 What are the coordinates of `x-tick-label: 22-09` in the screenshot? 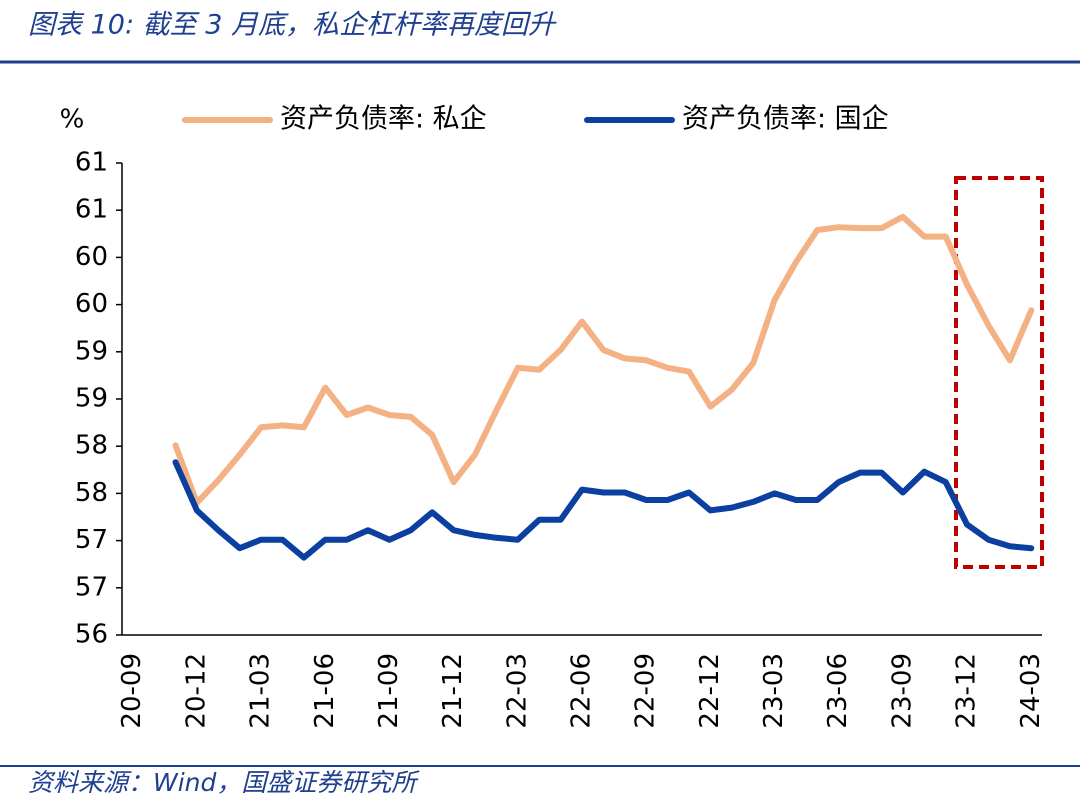 It's located at (646, 691).